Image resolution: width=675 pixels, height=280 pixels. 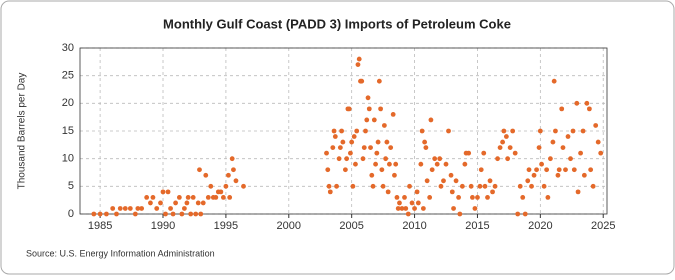 I want to click on y-tick-label: 15, so click(x=68, y=131).